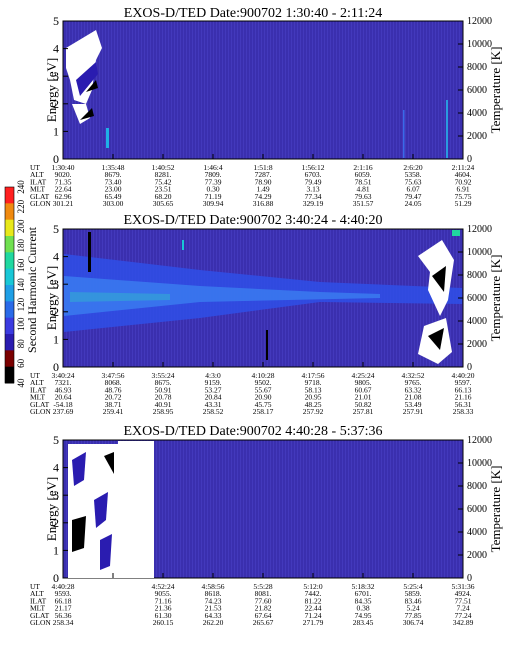 This screenshot has height=649, width=505. I want to click on y2-tick-label: 0, so click(469, 159).